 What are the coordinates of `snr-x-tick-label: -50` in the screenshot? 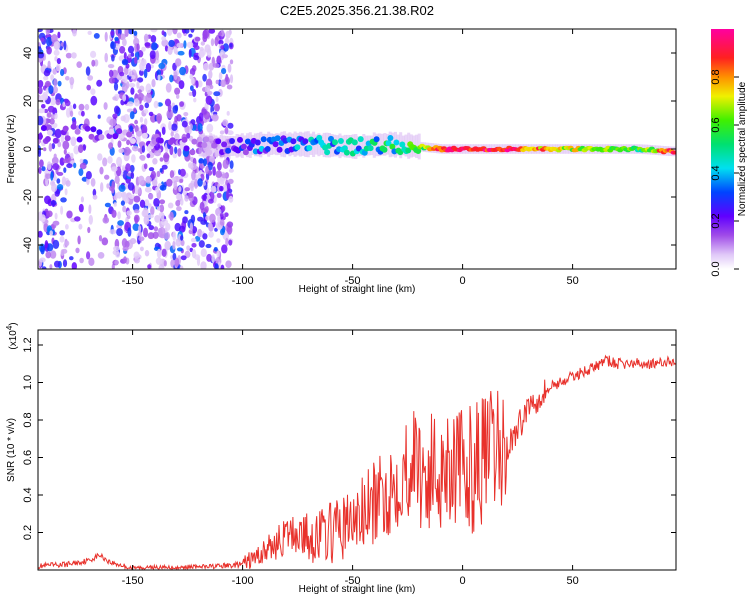 It's located at (353, 581).